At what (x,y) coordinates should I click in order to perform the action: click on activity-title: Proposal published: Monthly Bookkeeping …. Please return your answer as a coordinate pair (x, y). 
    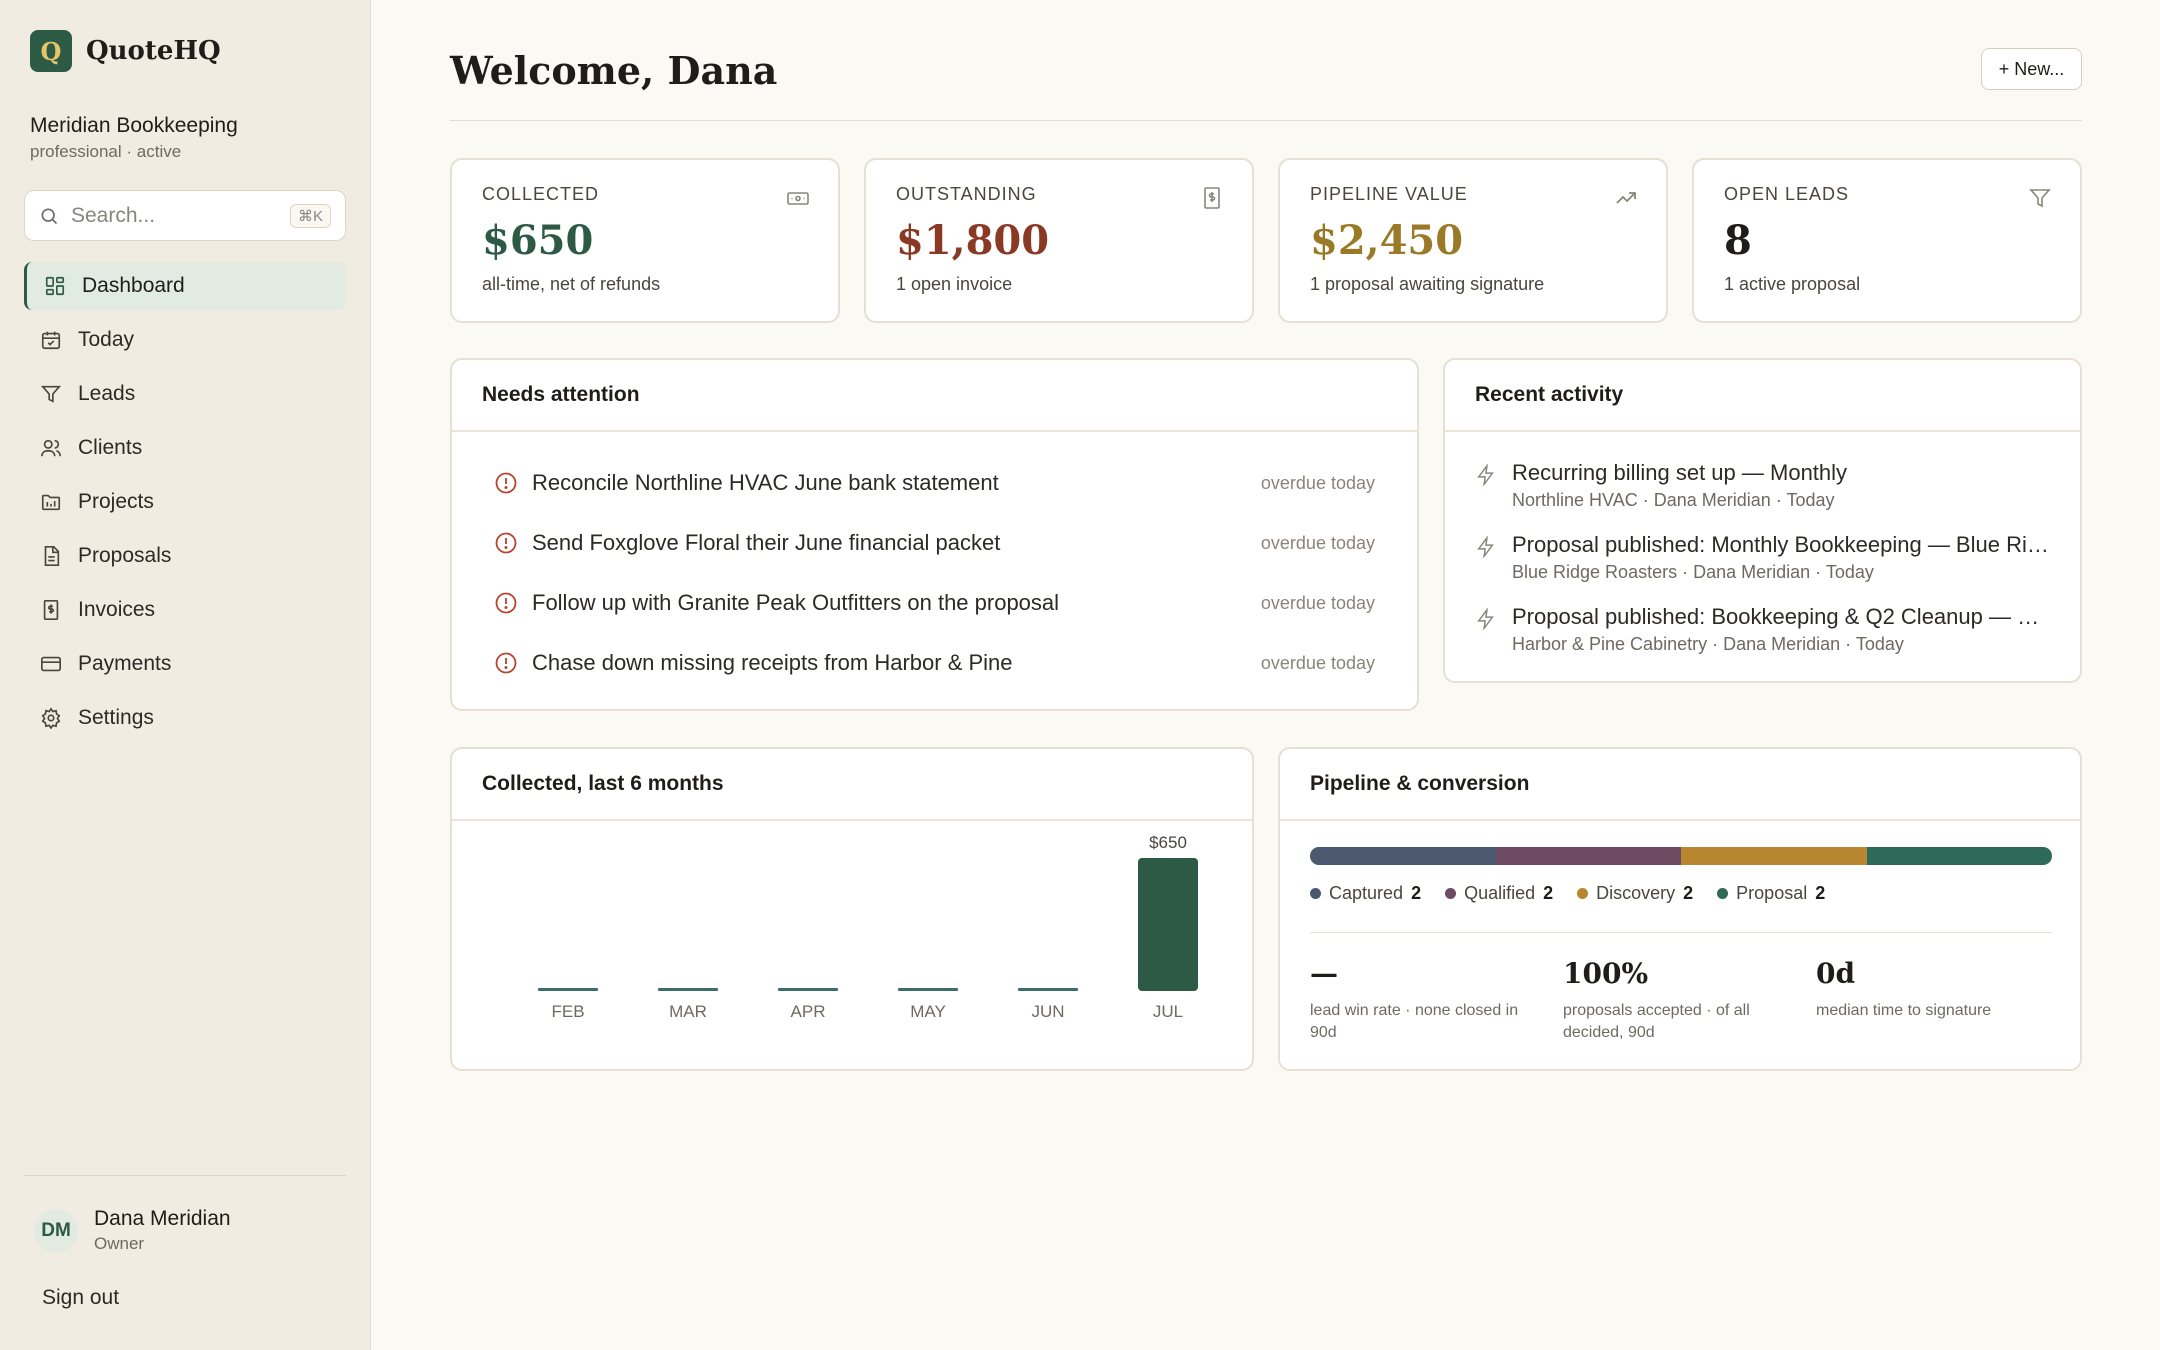
    Looking at the image, I should click on (1781, 544).